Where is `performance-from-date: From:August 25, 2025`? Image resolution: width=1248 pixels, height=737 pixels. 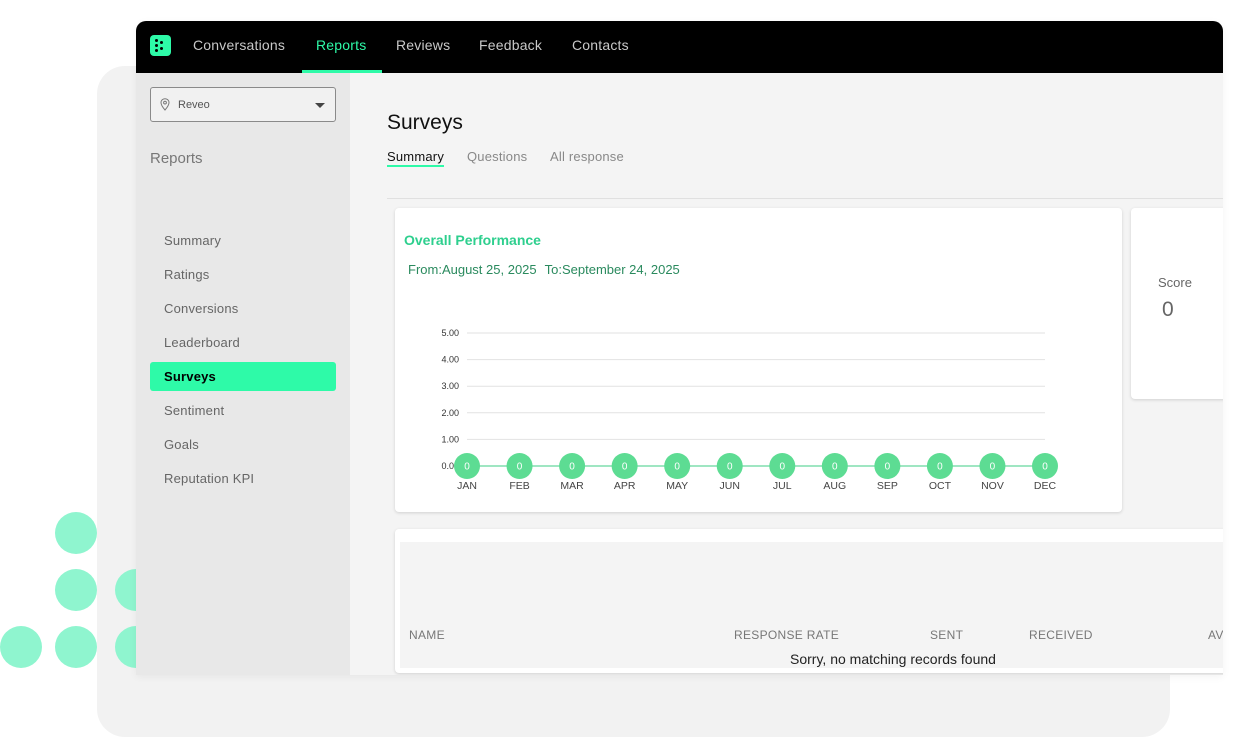
performance-from-date: From:August 25, 2025 is located at coordinates (472, 269).